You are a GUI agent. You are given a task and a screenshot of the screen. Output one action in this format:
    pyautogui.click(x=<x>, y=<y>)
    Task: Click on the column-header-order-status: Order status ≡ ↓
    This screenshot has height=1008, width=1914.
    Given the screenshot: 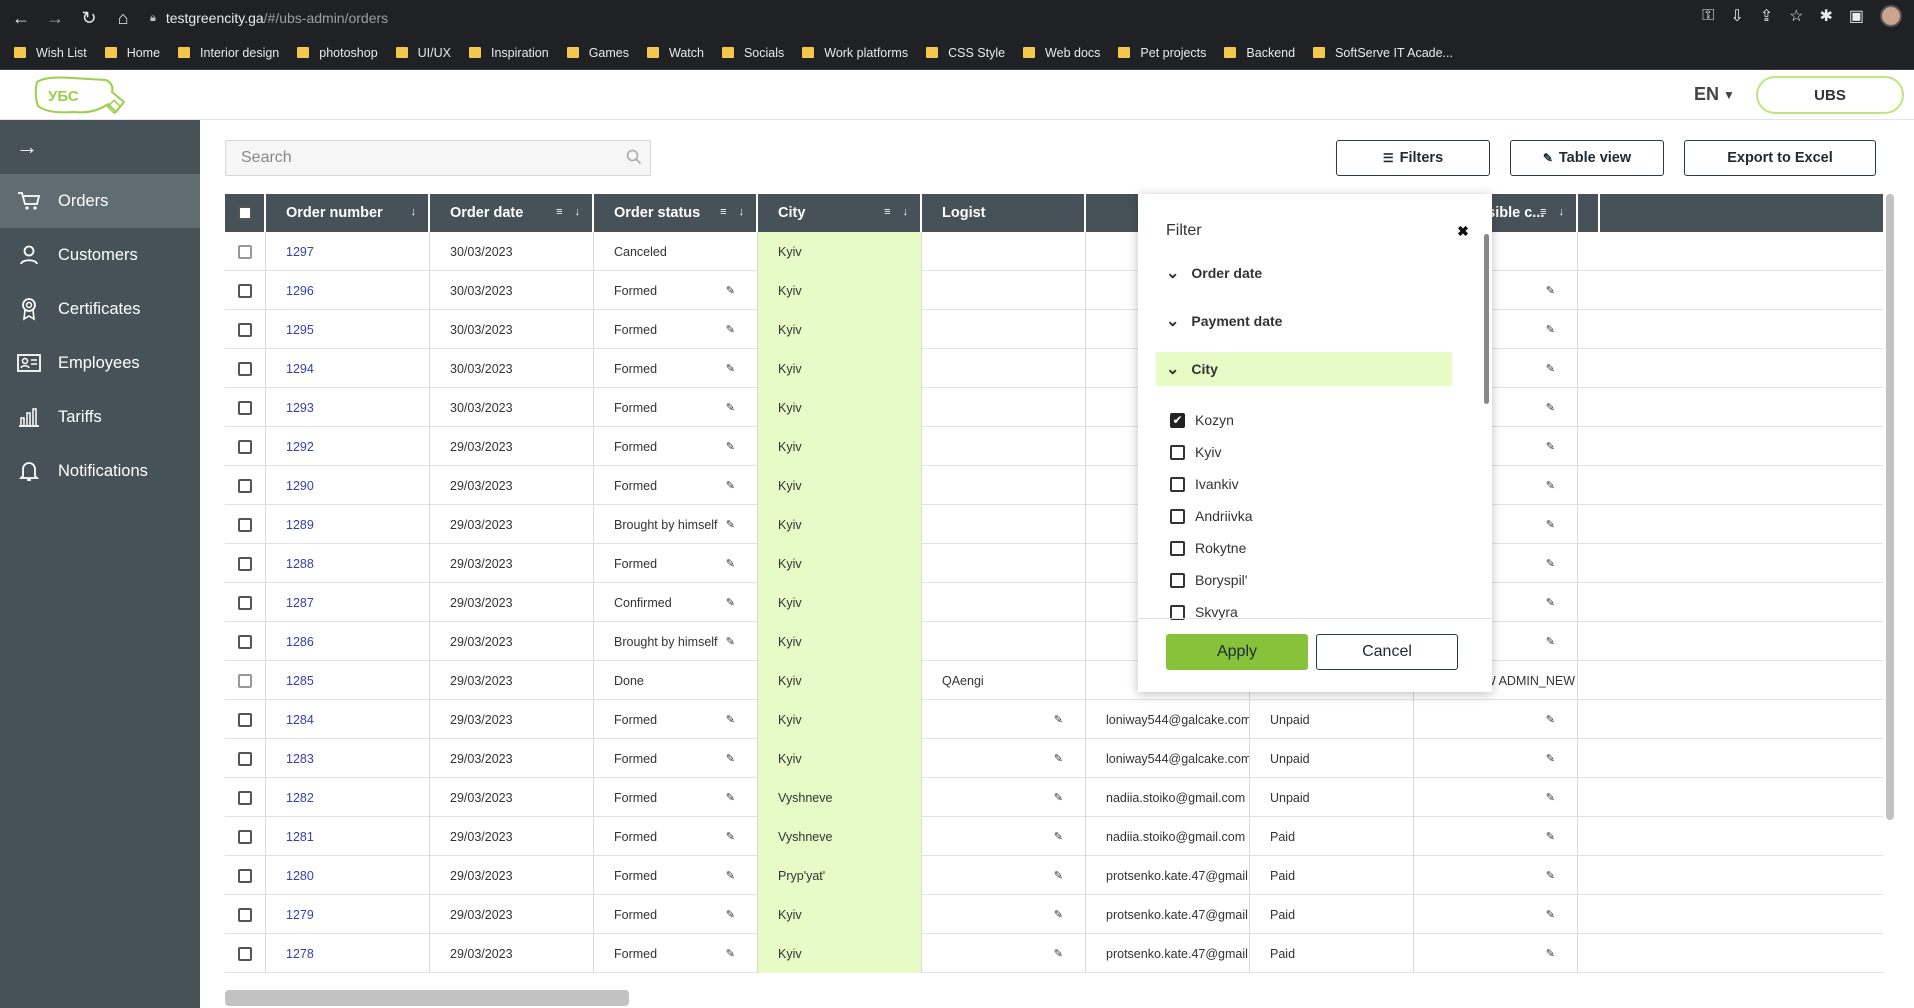 What is the action you would take?
    pyautogui.click(x=676, y=213)
    